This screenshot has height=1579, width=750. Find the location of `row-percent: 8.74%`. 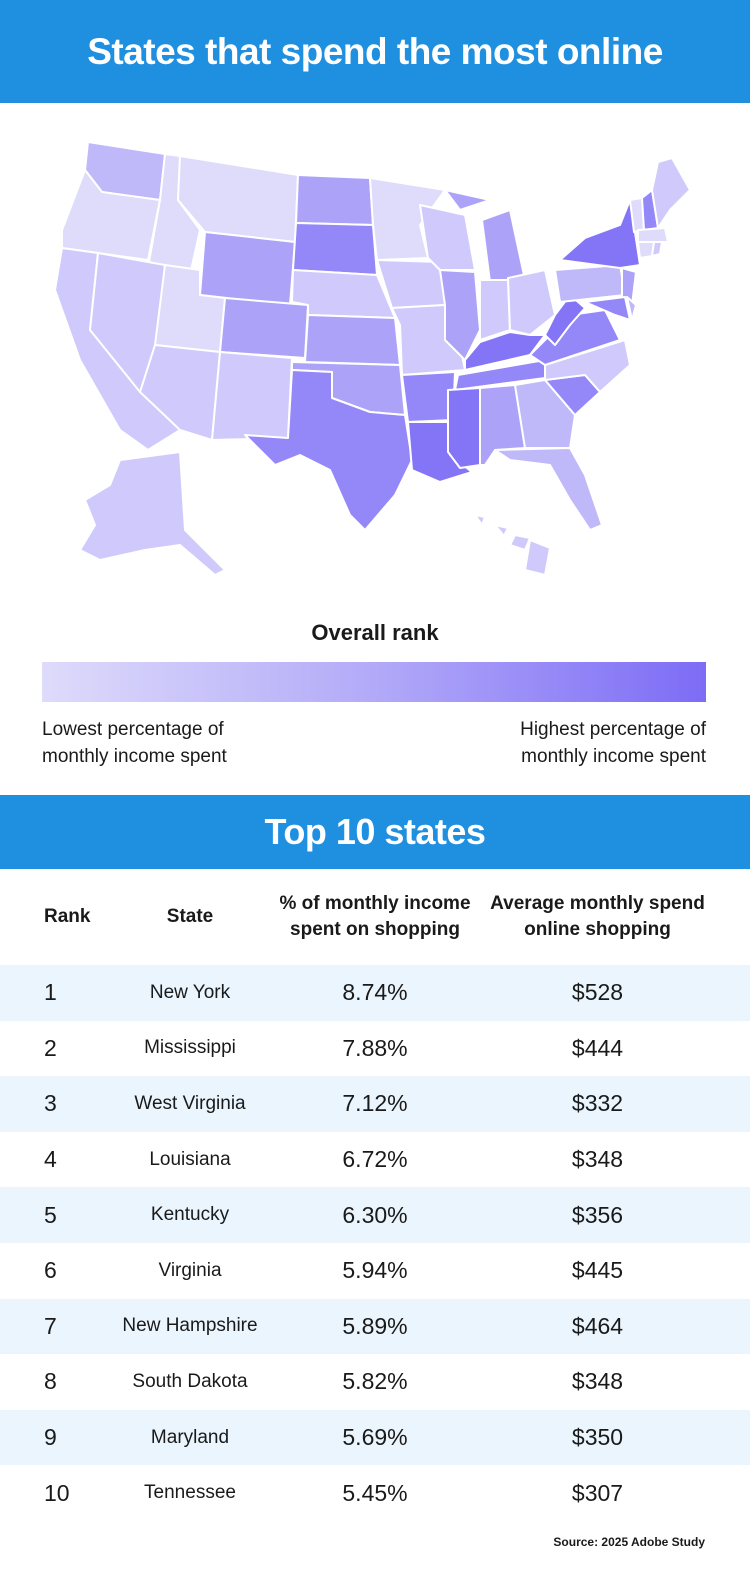

row-percent: 8.74% is located at coordinates (375, 992).